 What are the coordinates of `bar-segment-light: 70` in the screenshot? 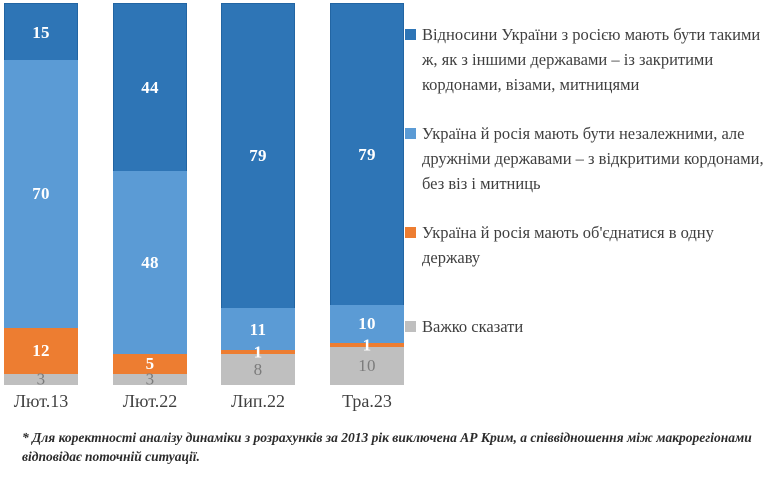 It's located at (41, 194).